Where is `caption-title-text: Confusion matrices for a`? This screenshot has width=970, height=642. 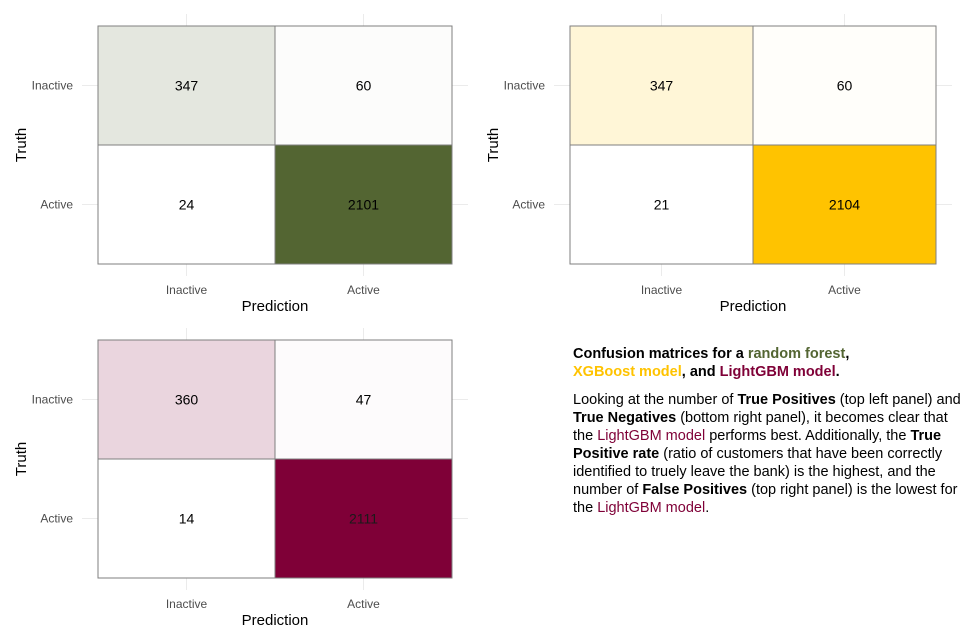
caption-title-text: Confusion matrices for a is located at coordinates (660, 354).